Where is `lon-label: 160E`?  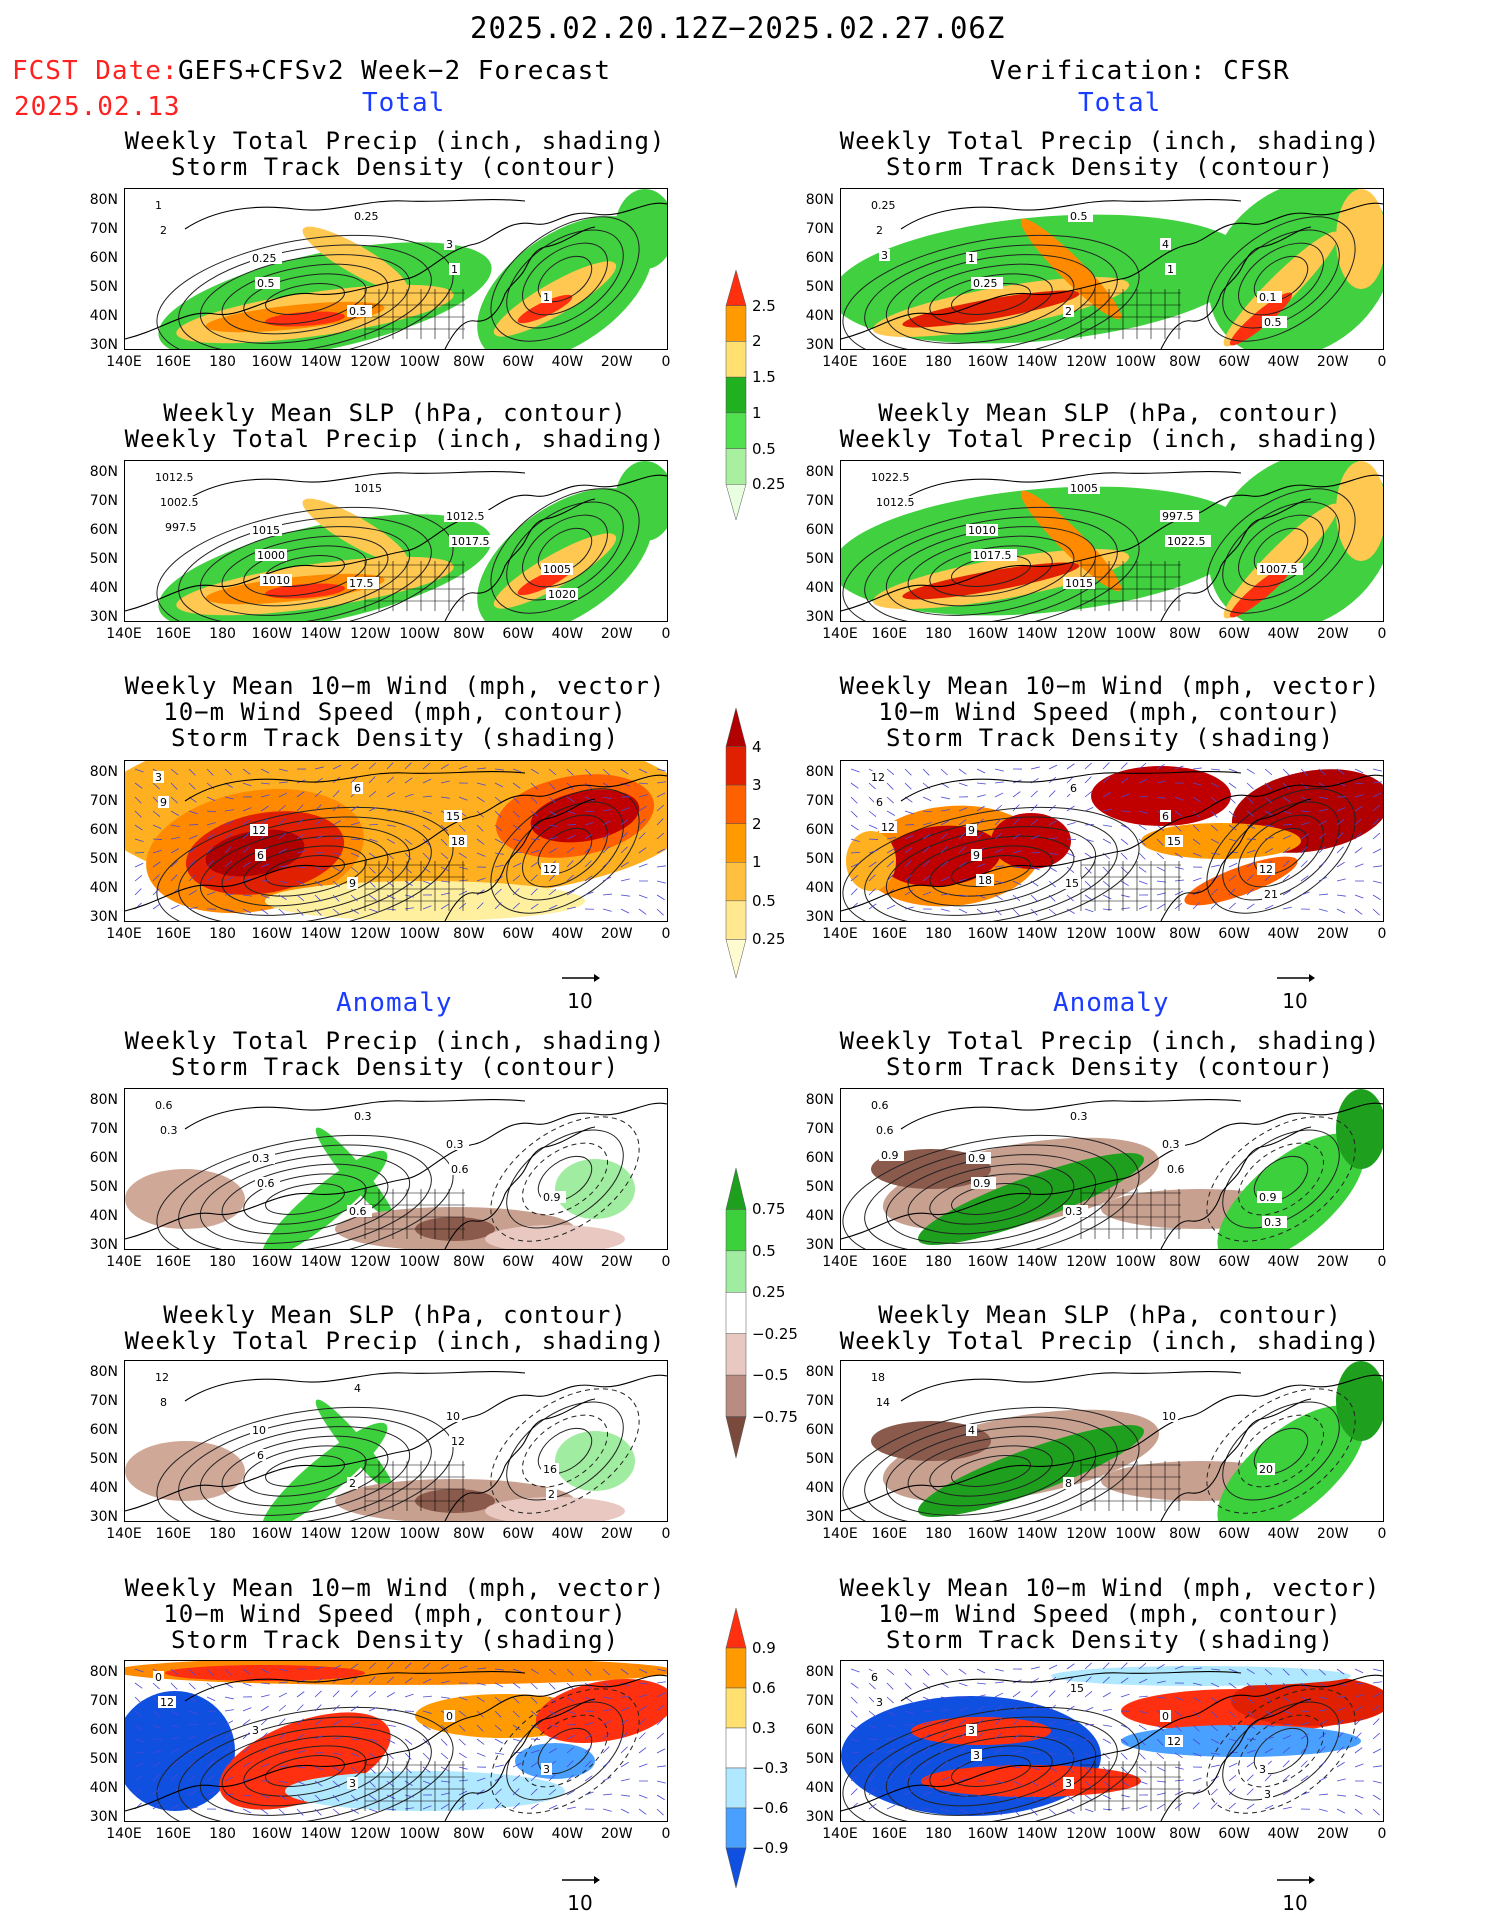 lon-label: 160E is located at coordinates (173, 1534).